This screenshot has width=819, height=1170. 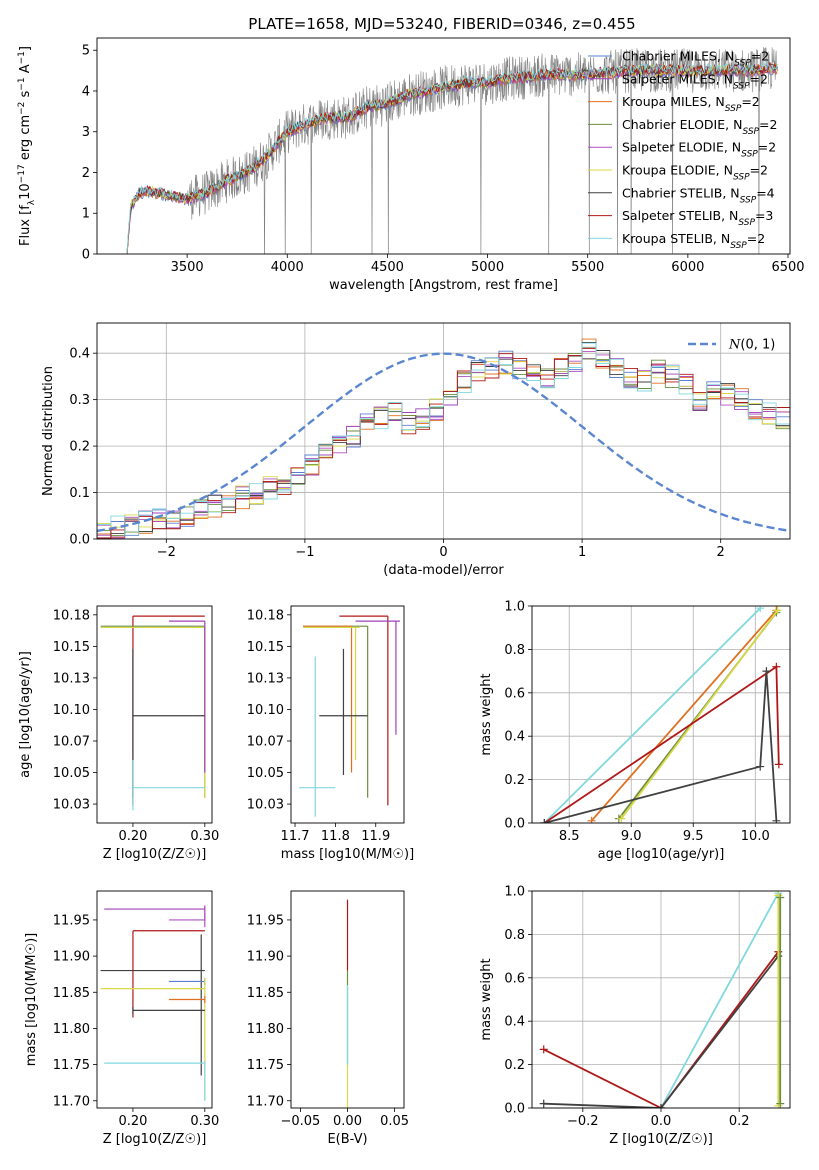 What do you see at coordinates (132, 1121) in the screenshot?
I see `x-tick-label: 0.20` at bounding box center [132, 1121].